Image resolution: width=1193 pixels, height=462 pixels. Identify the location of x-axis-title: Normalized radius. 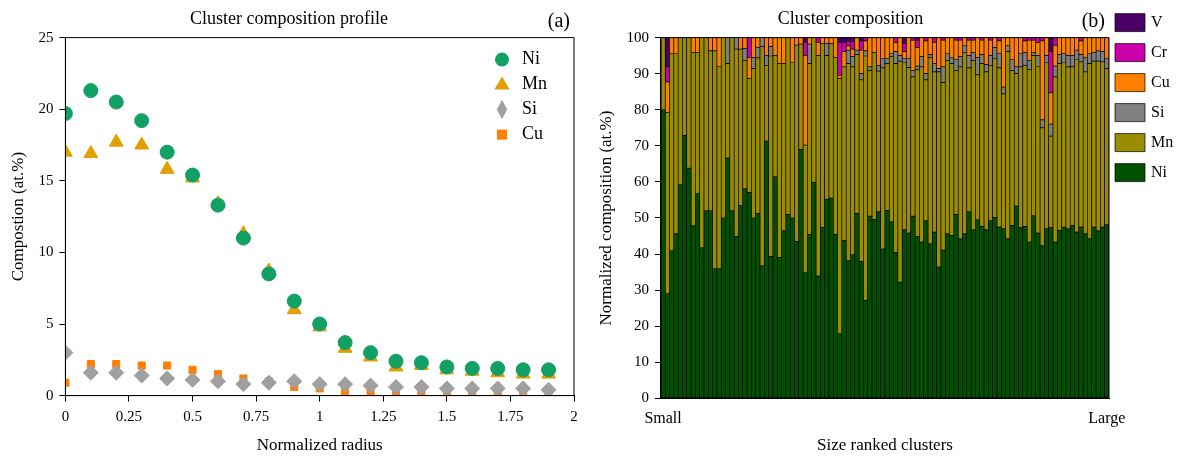
(319, 445).